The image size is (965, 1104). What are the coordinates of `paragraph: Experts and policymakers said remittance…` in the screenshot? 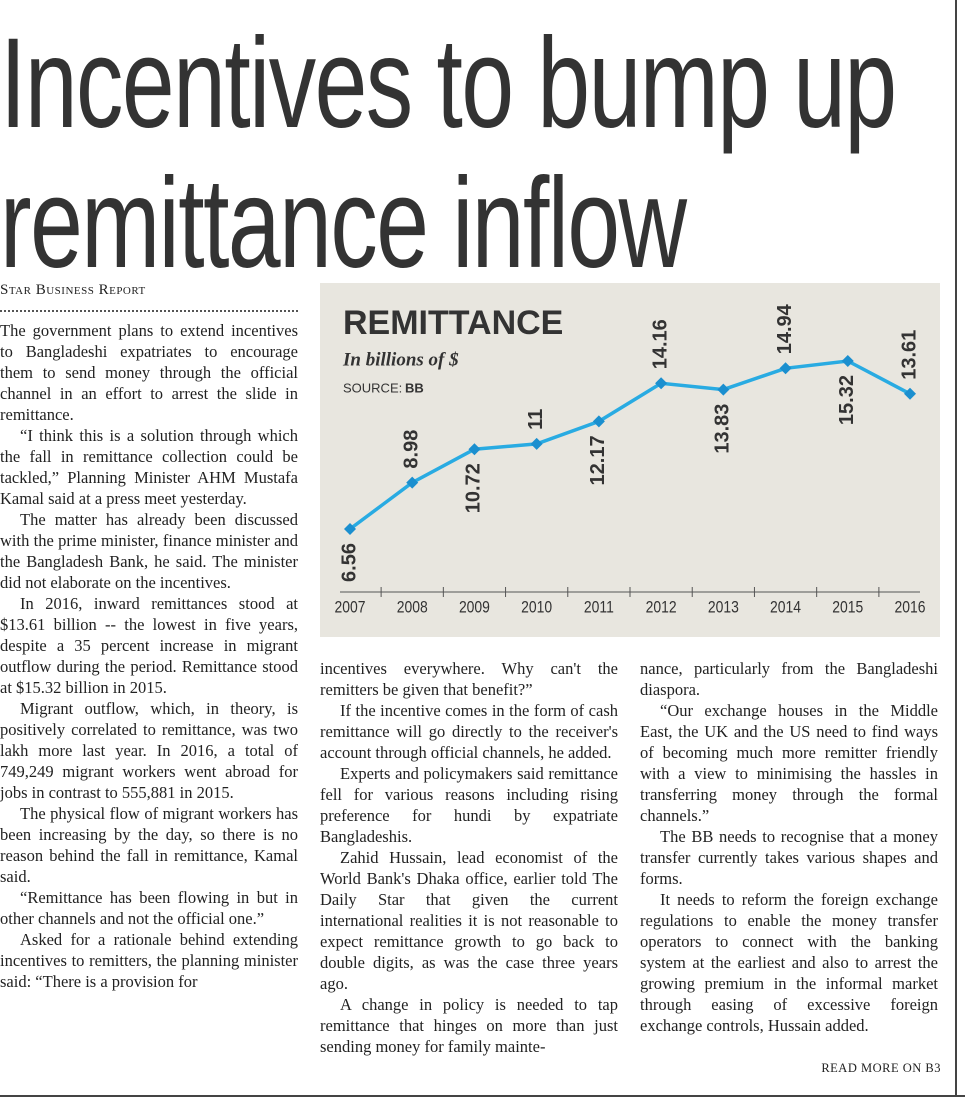 It's located at (469, 805).